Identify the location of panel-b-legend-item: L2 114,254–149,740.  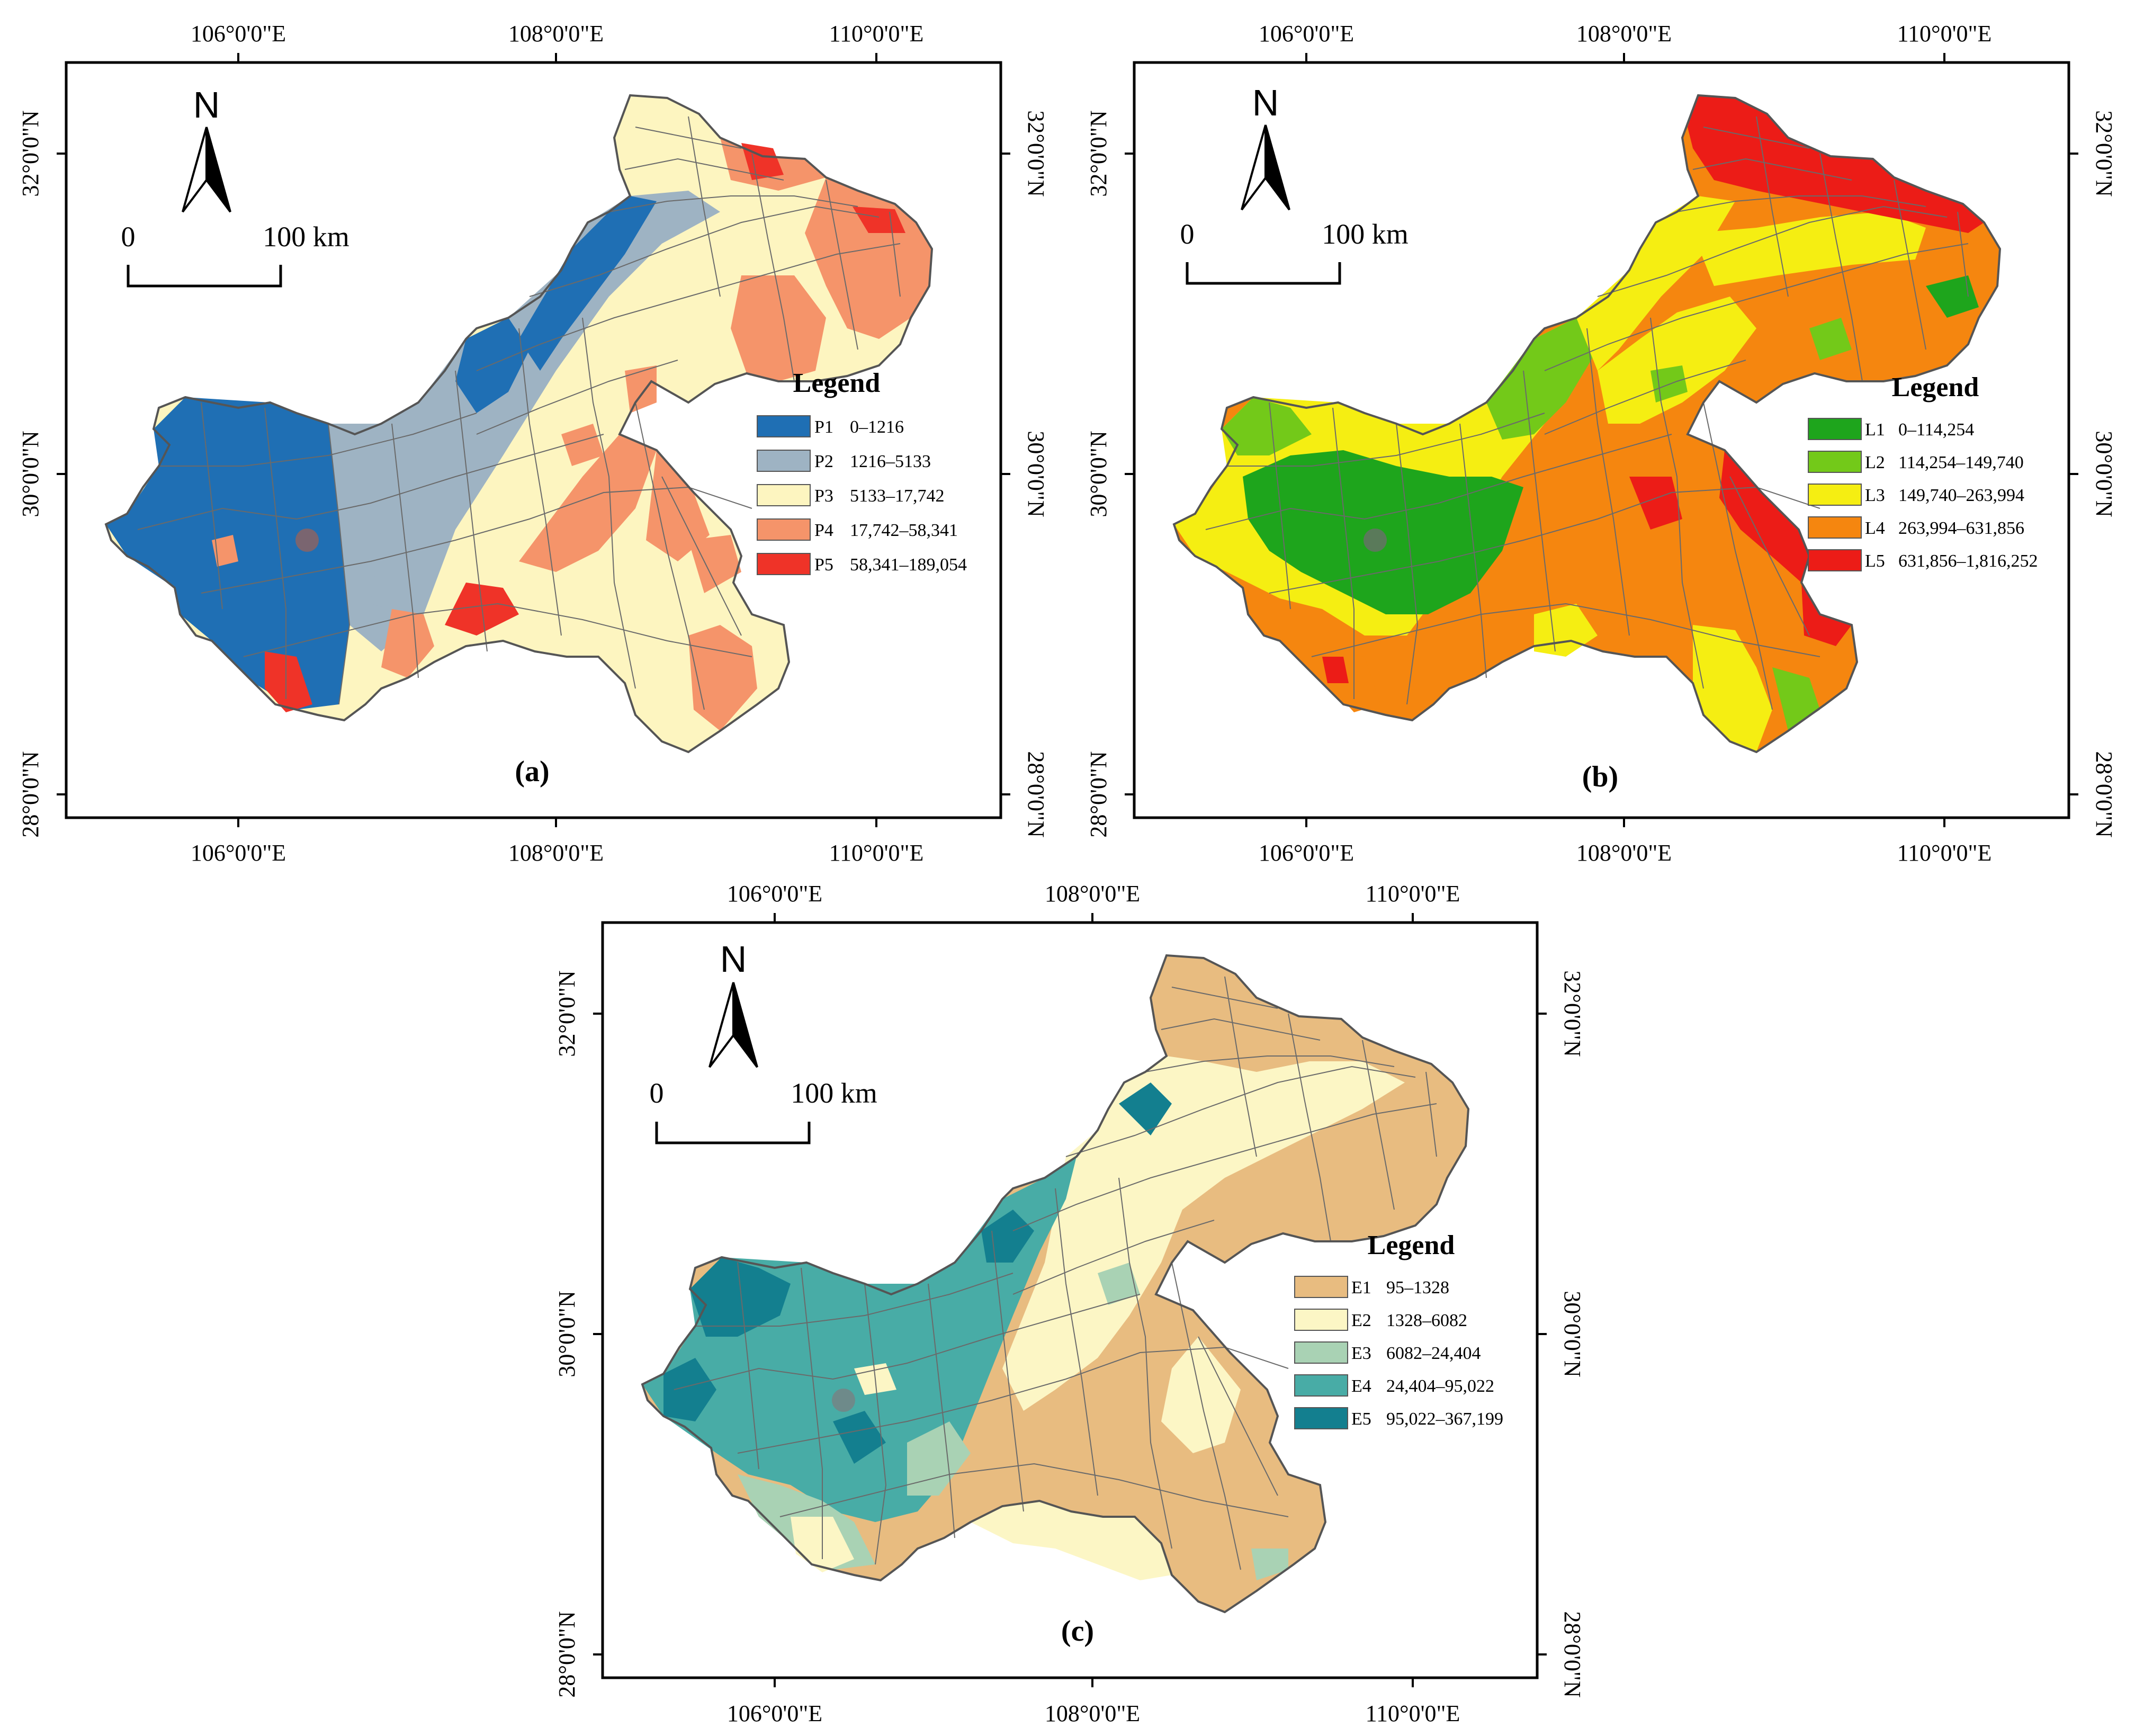
(1916, 462).